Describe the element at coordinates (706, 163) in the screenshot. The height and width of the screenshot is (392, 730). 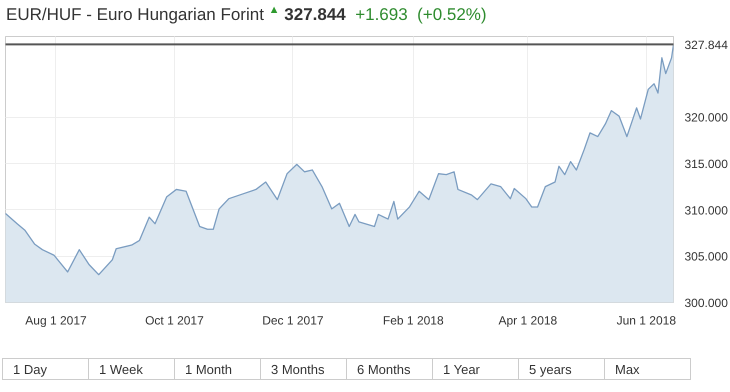
I see `y-tick-label: 315.000` at that location.